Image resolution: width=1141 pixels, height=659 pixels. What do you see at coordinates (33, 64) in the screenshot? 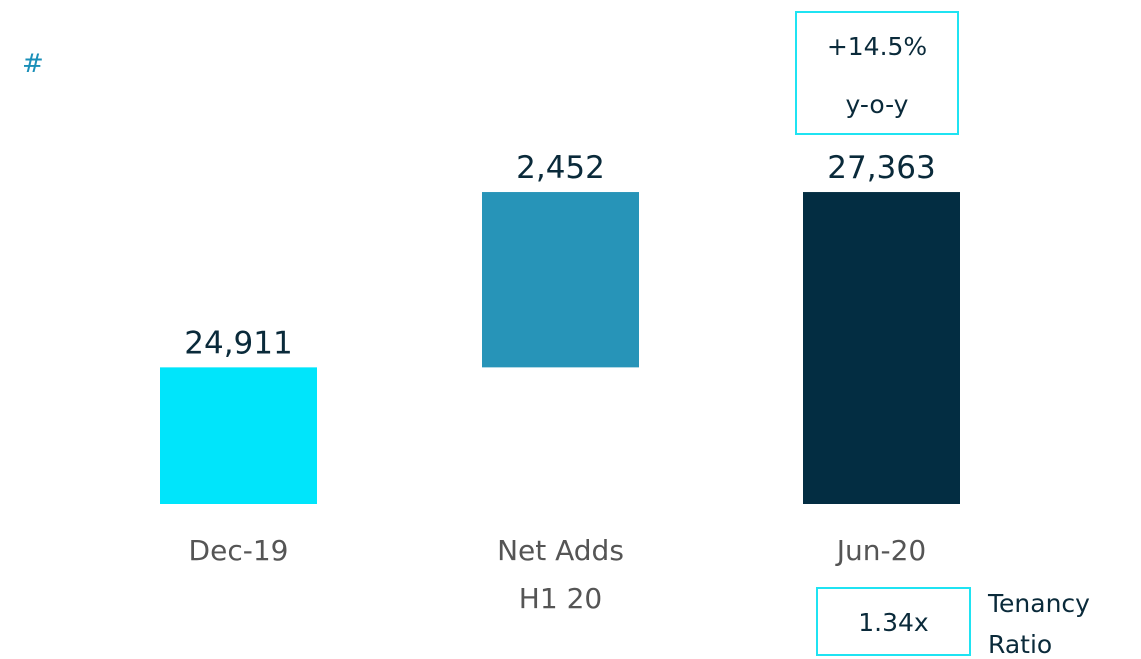
I see `unit-label: #` at bounding box center [33, 64].